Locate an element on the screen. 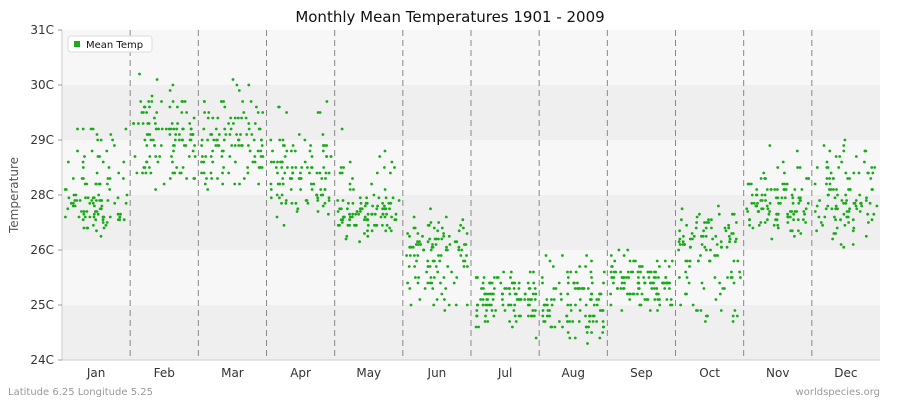 The height and width of the screenshot is (400, 900). x-tick-label: Feb is located at coordinates (164, 373).